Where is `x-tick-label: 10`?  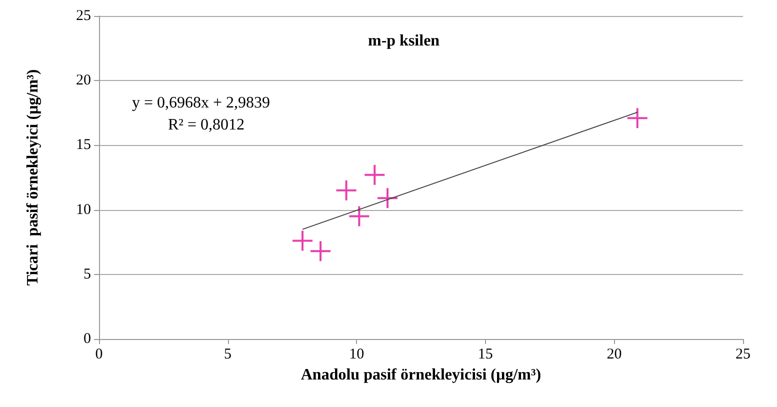
x-tick-label: 10 is located at coordinates (356, 354).